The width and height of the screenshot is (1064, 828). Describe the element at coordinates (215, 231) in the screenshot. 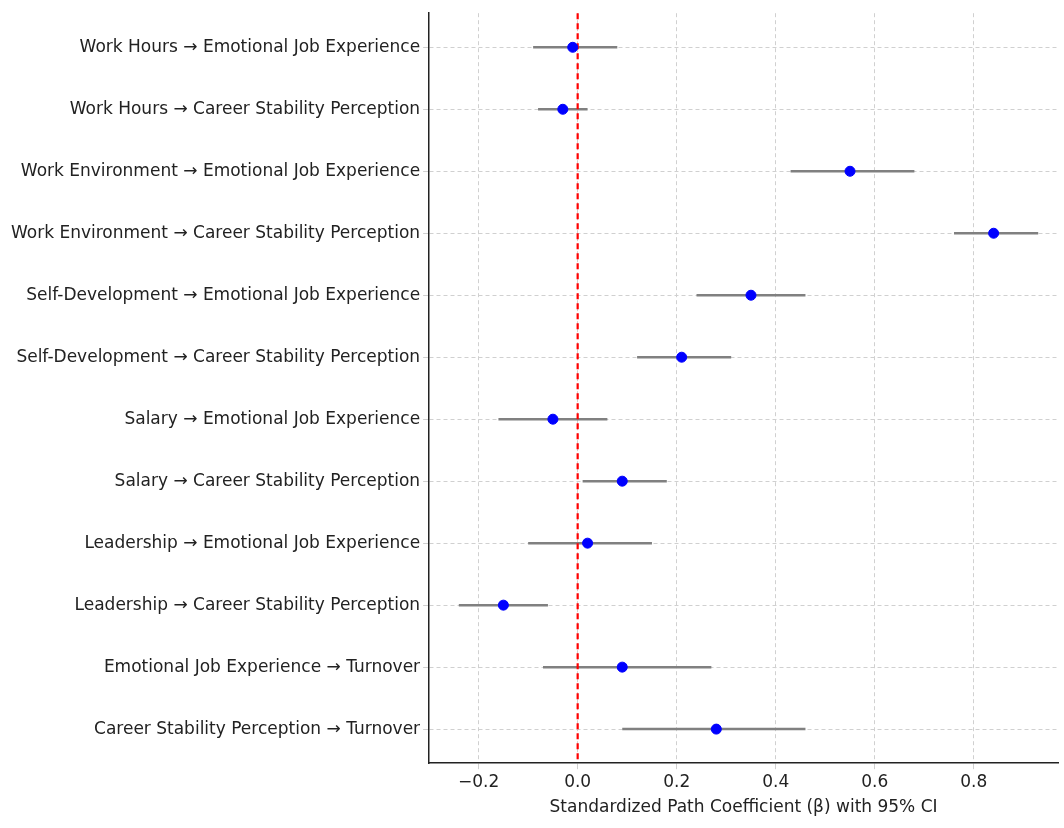

I see `y-tick-label: Work Environment → Career Stability Perception` at that location.